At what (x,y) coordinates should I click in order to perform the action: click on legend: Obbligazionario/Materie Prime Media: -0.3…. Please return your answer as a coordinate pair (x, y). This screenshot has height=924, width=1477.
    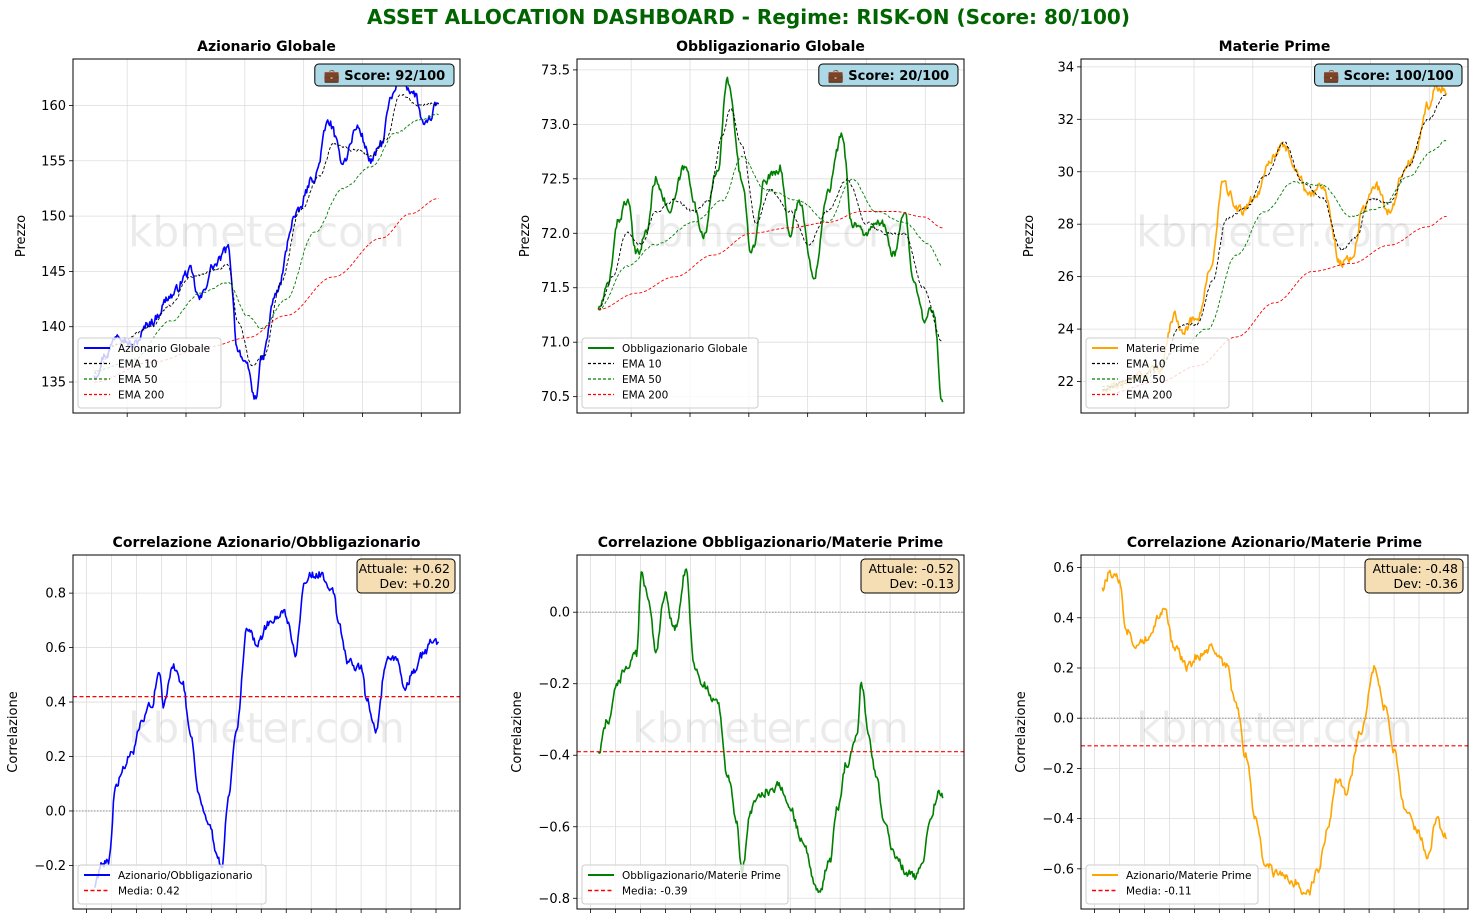
    Looking at the image, I should click on (685, 884).